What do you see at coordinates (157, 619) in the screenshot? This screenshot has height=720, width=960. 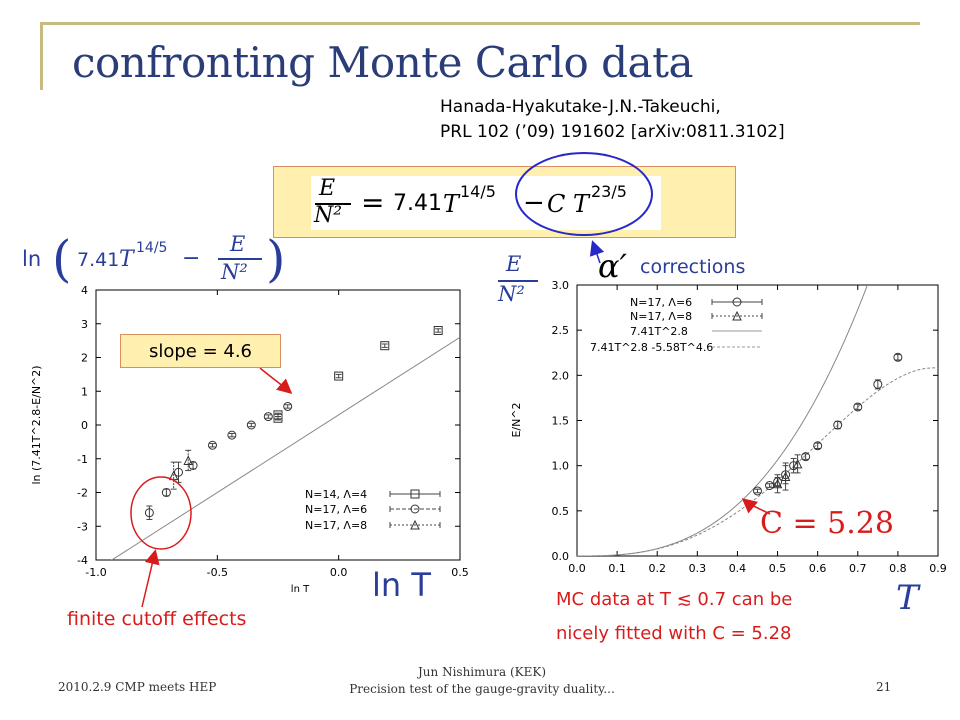 I see `finite-cutoff-label: finite cutoff effects` at bounding box center [157, 619].